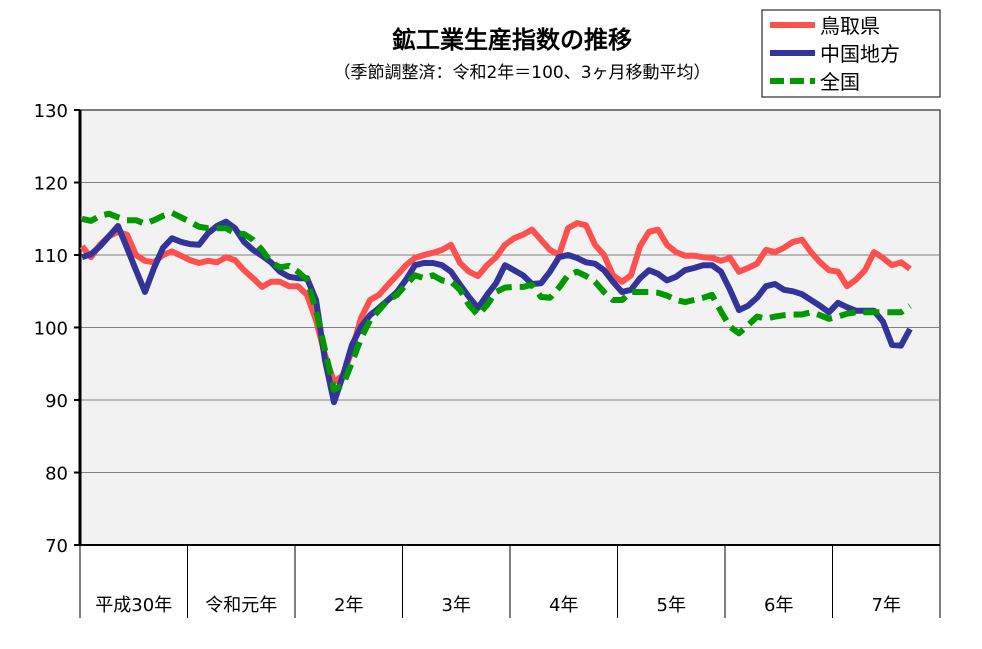 The image size is (982, 649). What do you see at coordinates (886, 605) in the screenshot?
I see `x-category-label: 7年` at bounding box center [886, 605].